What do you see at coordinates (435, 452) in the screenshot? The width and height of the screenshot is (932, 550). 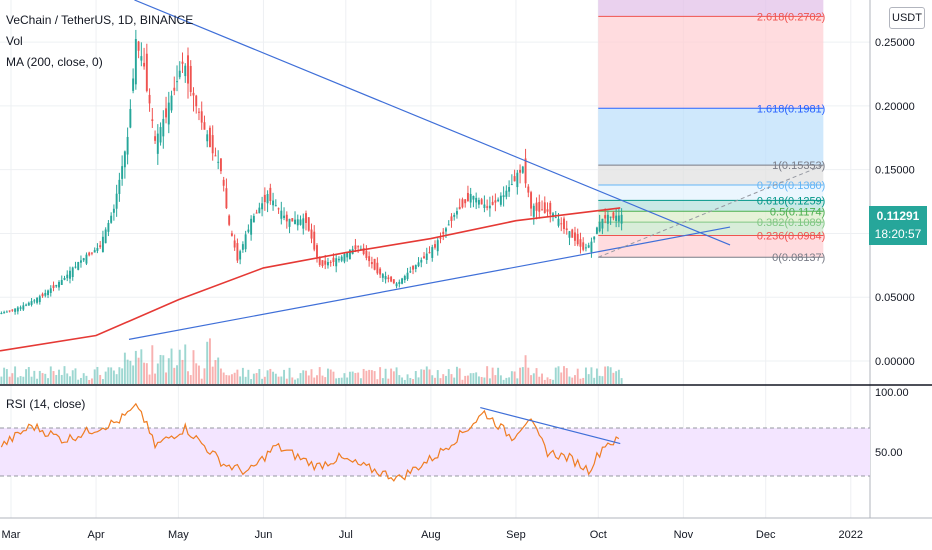 I see `rsi-band` at bounding box center [435, 452].